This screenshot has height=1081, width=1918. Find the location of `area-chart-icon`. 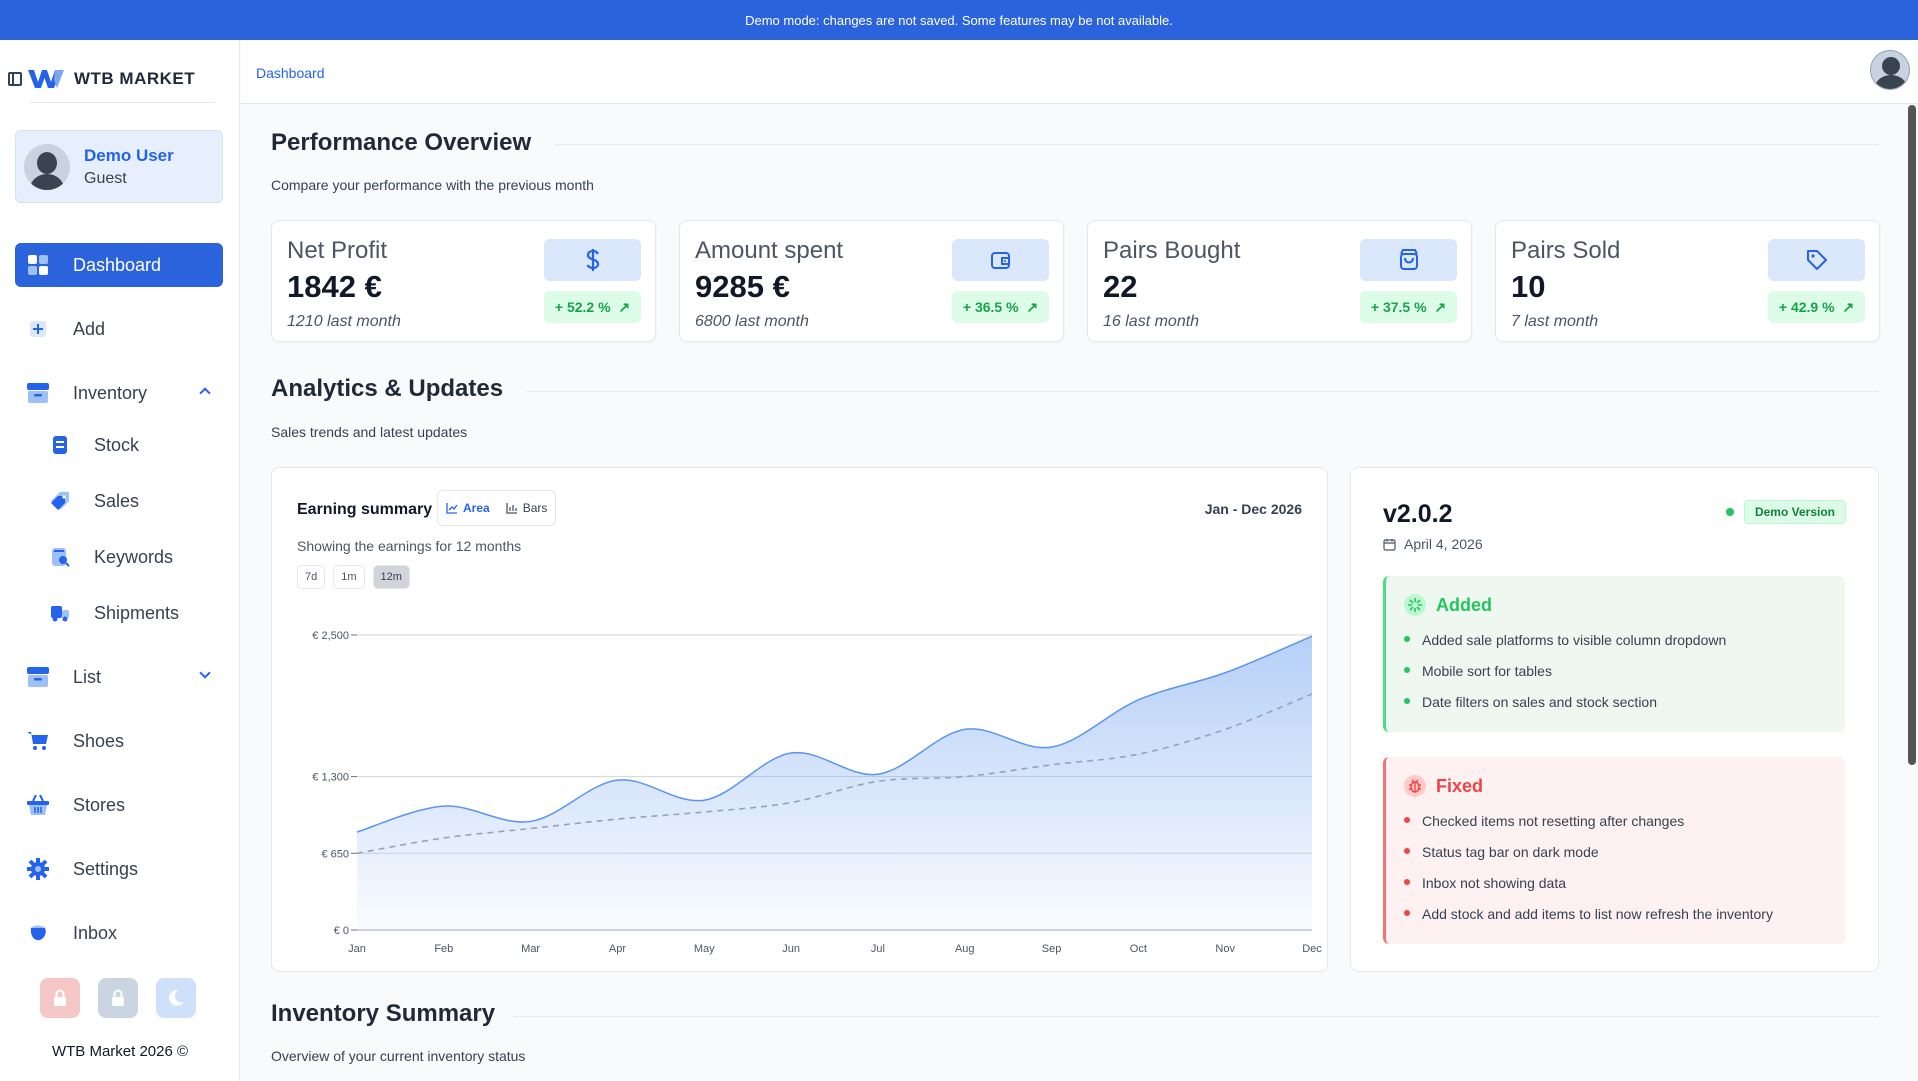

area-chart-icon is located at coordinates (452, 508).